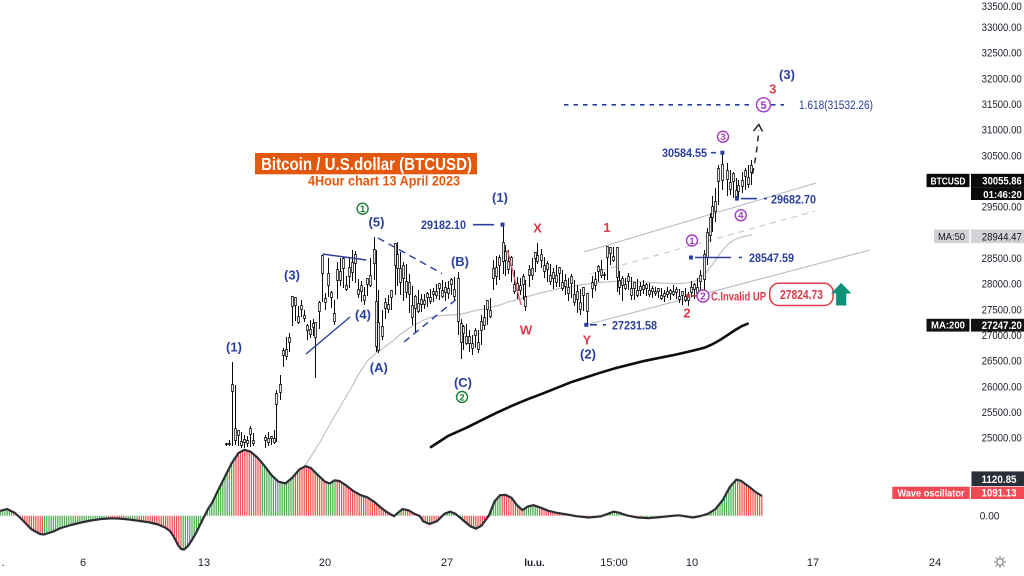 The width and height of the screenshot is (1024, 576). What do you see at coordinates (363, 314) in the screenshot?
I see `svg-text: (4)` at bounding box center [363, 314].